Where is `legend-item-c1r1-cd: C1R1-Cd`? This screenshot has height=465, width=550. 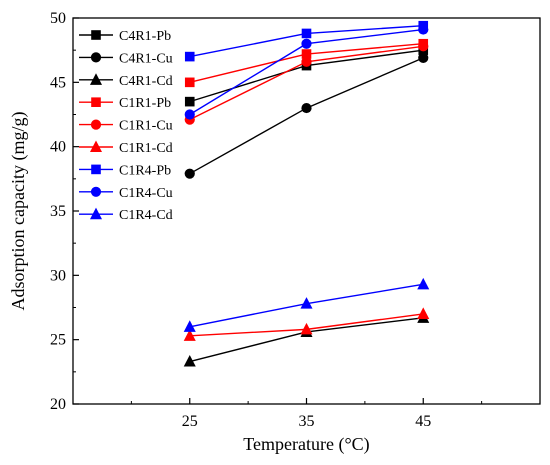 legend-item-c1r1-cd: C1R1-Cd is located at coordinates (126, 148).